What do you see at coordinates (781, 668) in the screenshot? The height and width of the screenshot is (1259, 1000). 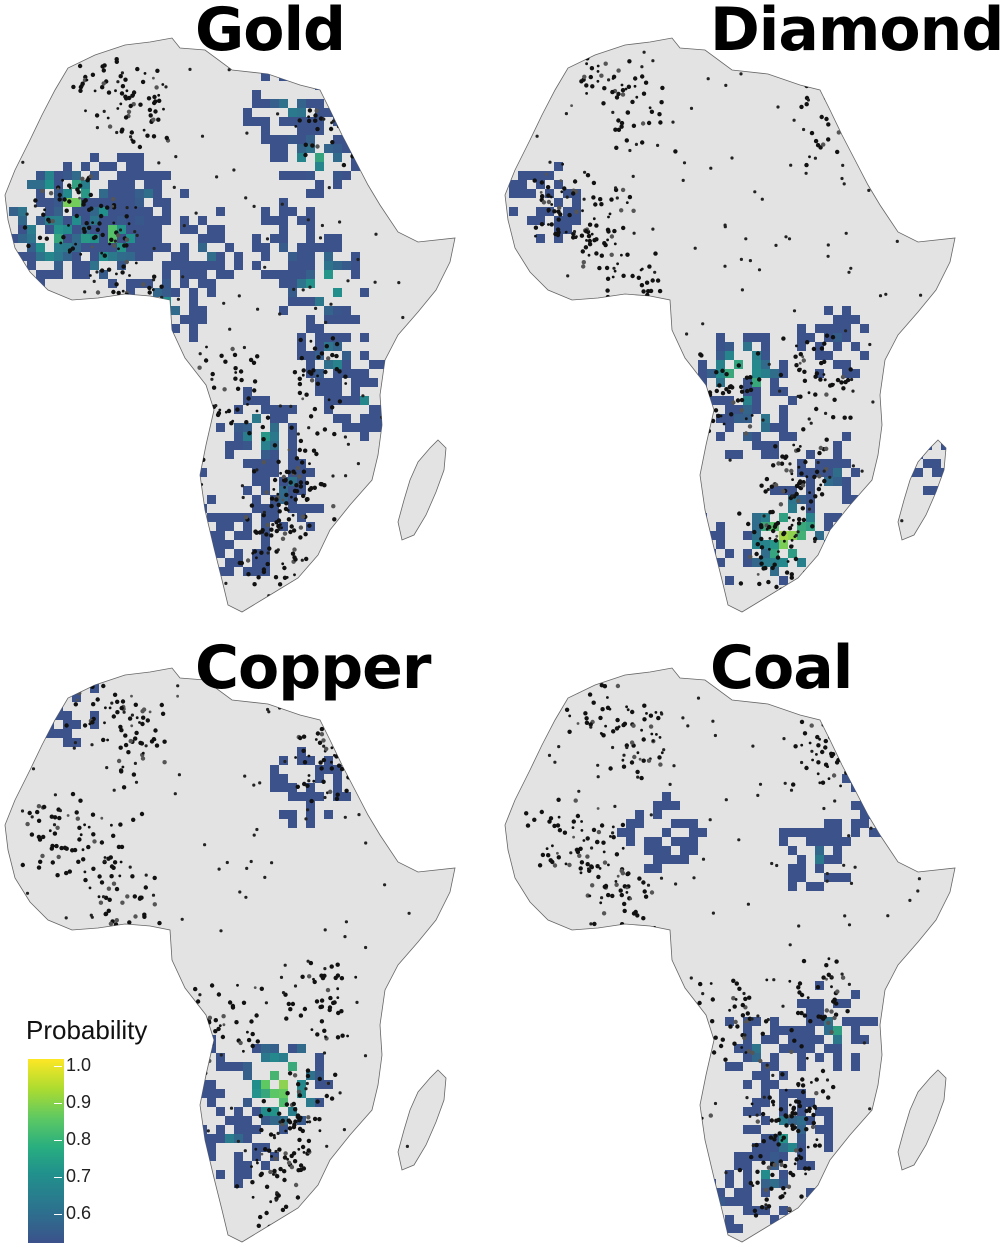 I see `panel-title-coal: Coal` at bounding box center [781, 668].